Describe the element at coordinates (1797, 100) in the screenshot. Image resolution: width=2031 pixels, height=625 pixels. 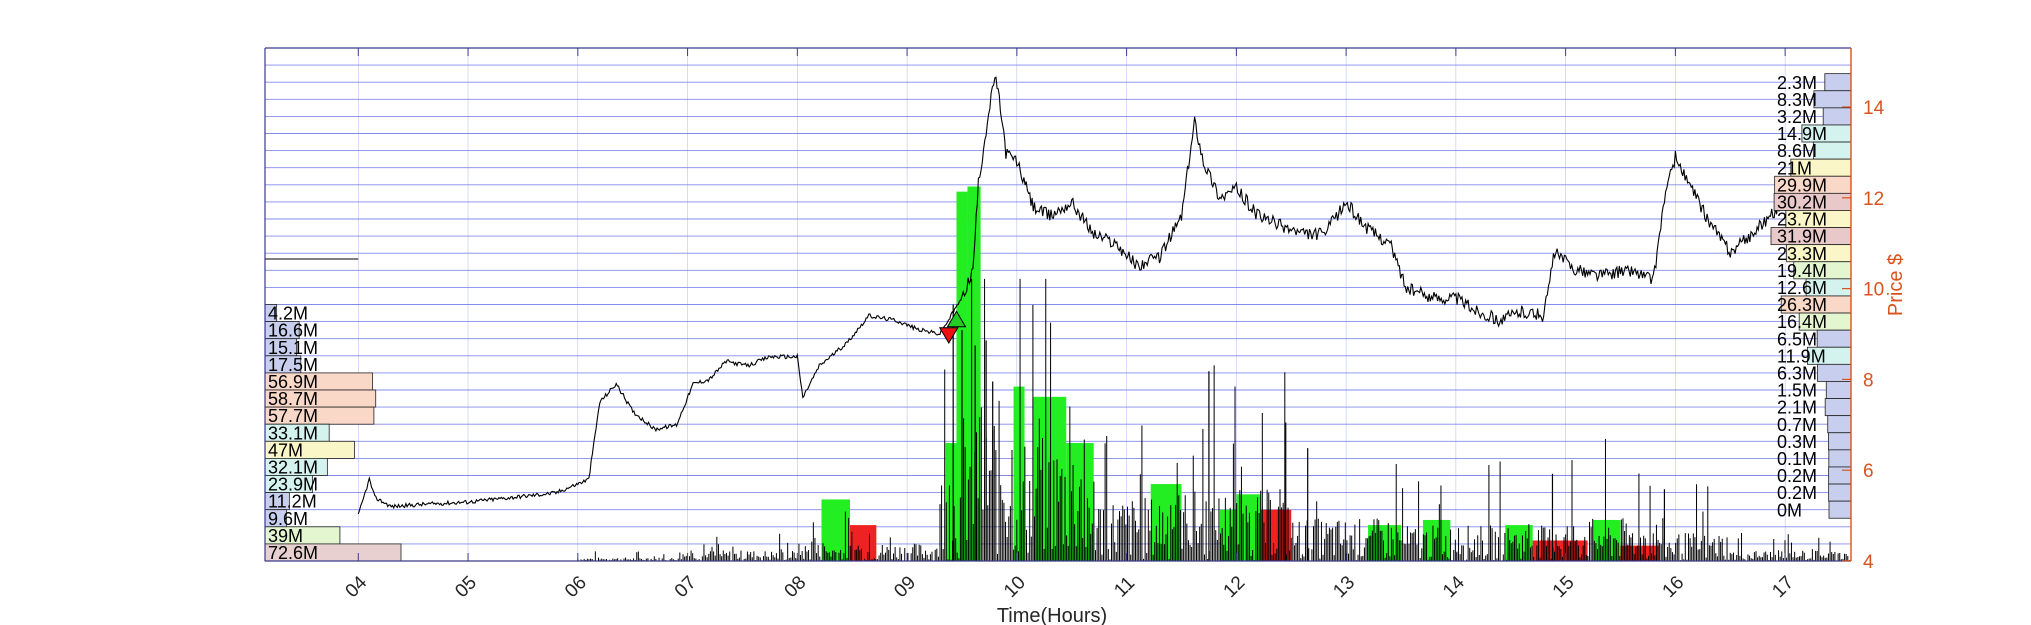
I see `profile-label-right: 8.3M` at that location.